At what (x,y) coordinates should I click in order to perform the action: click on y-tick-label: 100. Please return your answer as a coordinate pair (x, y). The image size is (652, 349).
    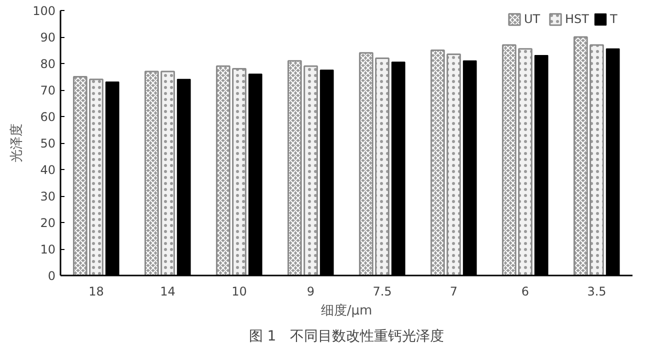
    Looking at the image, I should click on (44, 11).